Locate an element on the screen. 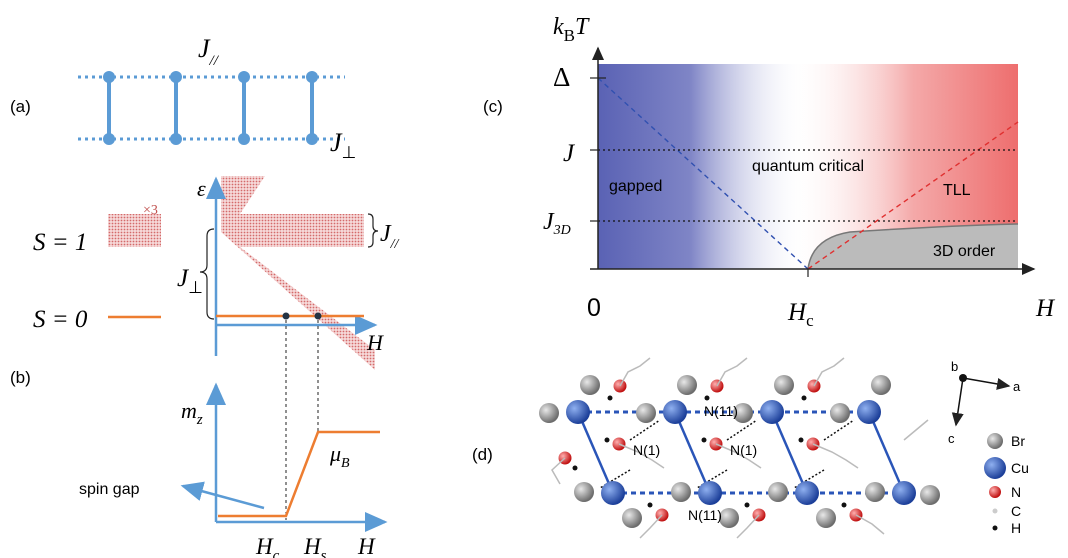  legend-c-swatch is located at coordinates (995, 511).